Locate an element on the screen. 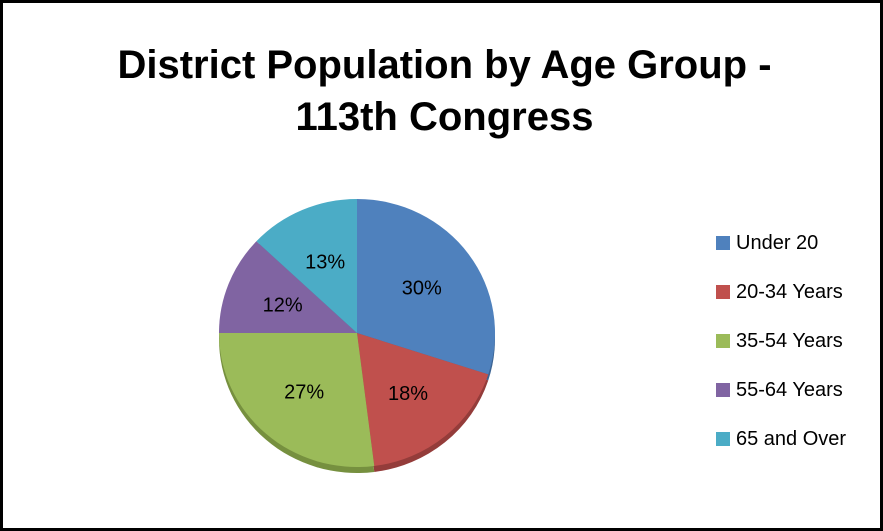 Image resolution: width=883 pixels, height=531 pixels. legend-item-under-20: Under 20 is located at coordinates (781, 243).